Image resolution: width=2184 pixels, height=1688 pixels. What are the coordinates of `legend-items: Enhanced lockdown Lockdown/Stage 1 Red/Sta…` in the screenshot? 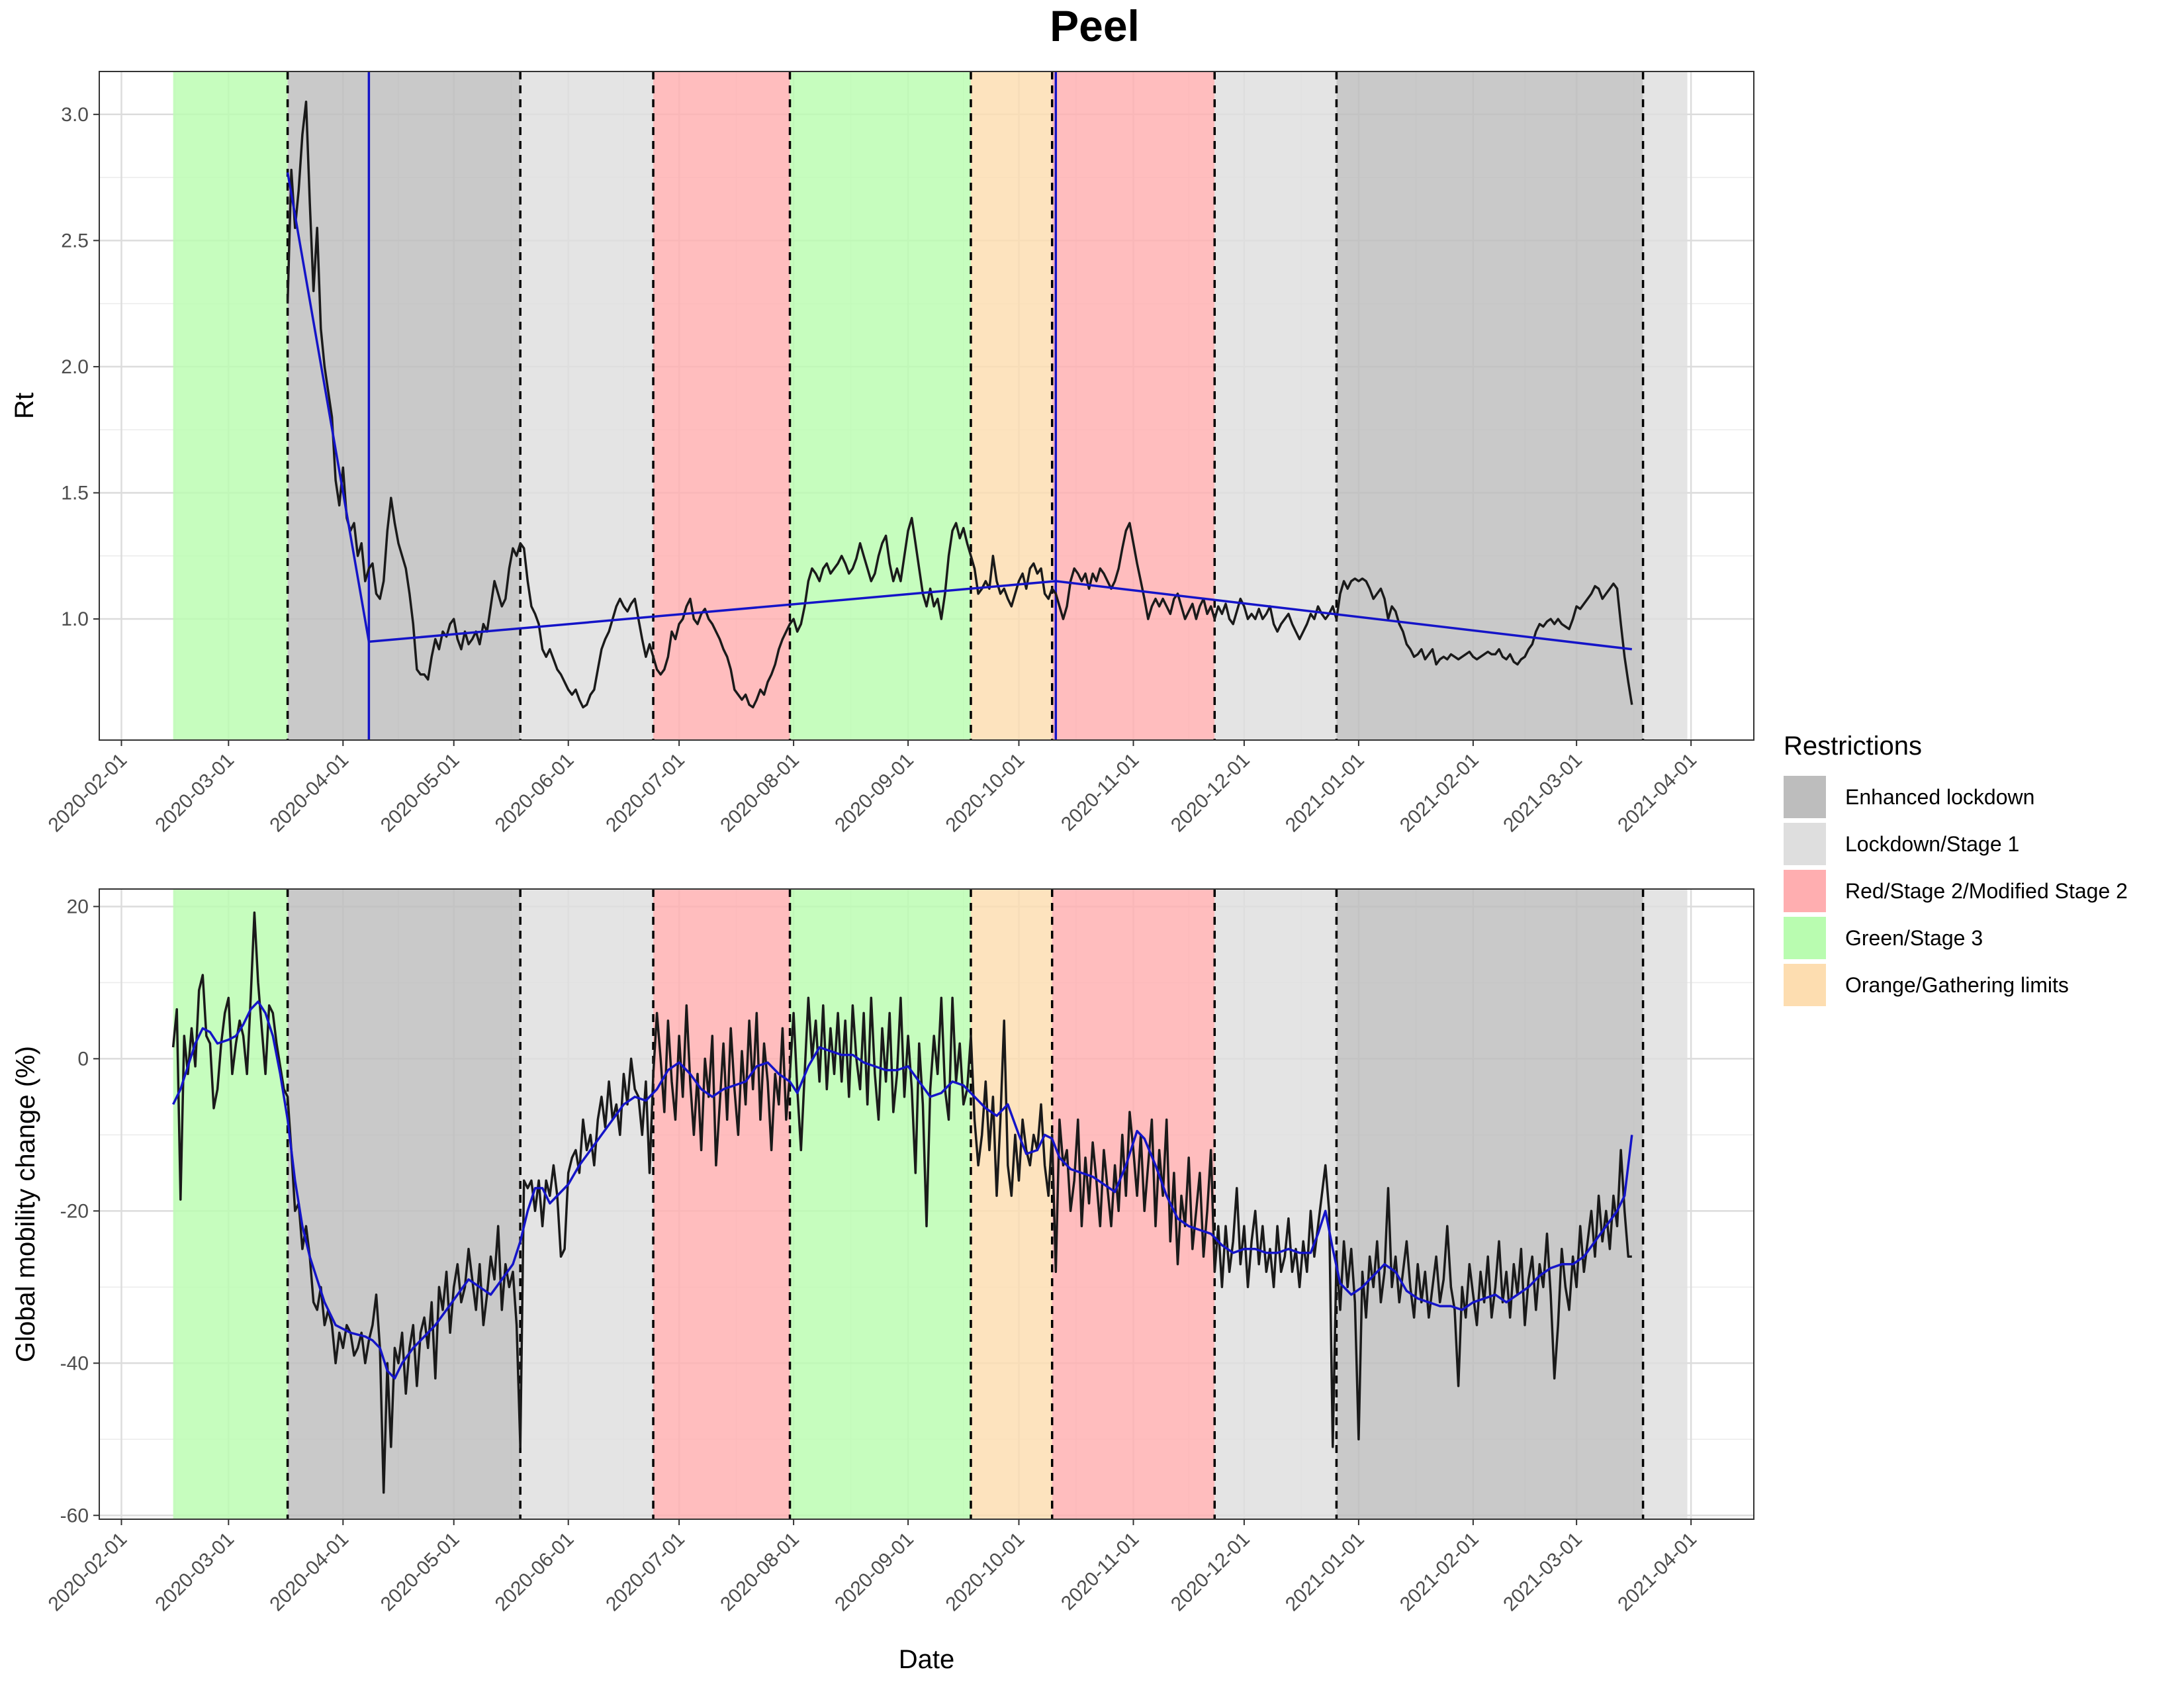 It's located at (1956, 891).